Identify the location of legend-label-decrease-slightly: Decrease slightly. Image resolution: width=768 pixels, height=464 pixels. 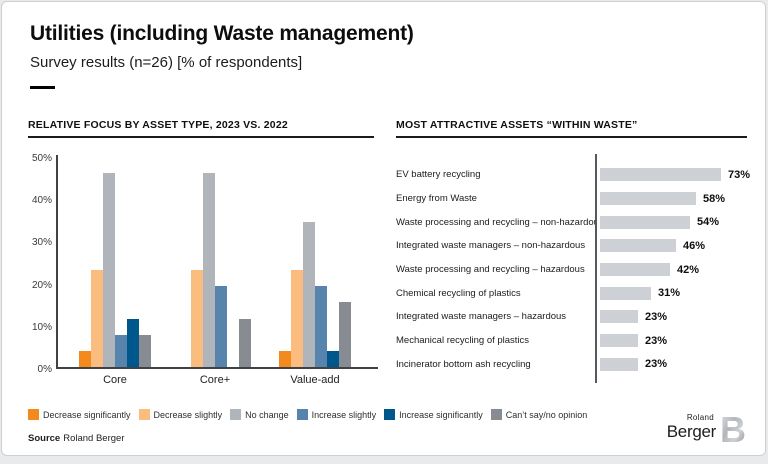
(188, 414).